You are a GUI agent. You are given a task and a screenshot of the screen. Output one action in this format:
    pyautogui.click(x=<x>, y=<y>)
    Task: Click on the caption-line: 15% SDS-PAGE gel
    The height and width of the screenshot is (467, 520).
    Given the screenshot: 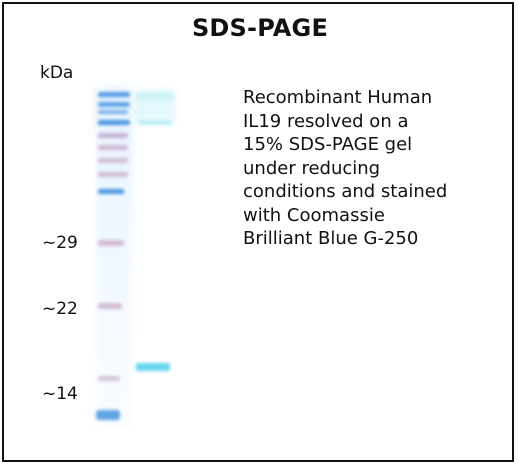 What is the action you would take?
    pyautogui.click(x=328, y=144)
    